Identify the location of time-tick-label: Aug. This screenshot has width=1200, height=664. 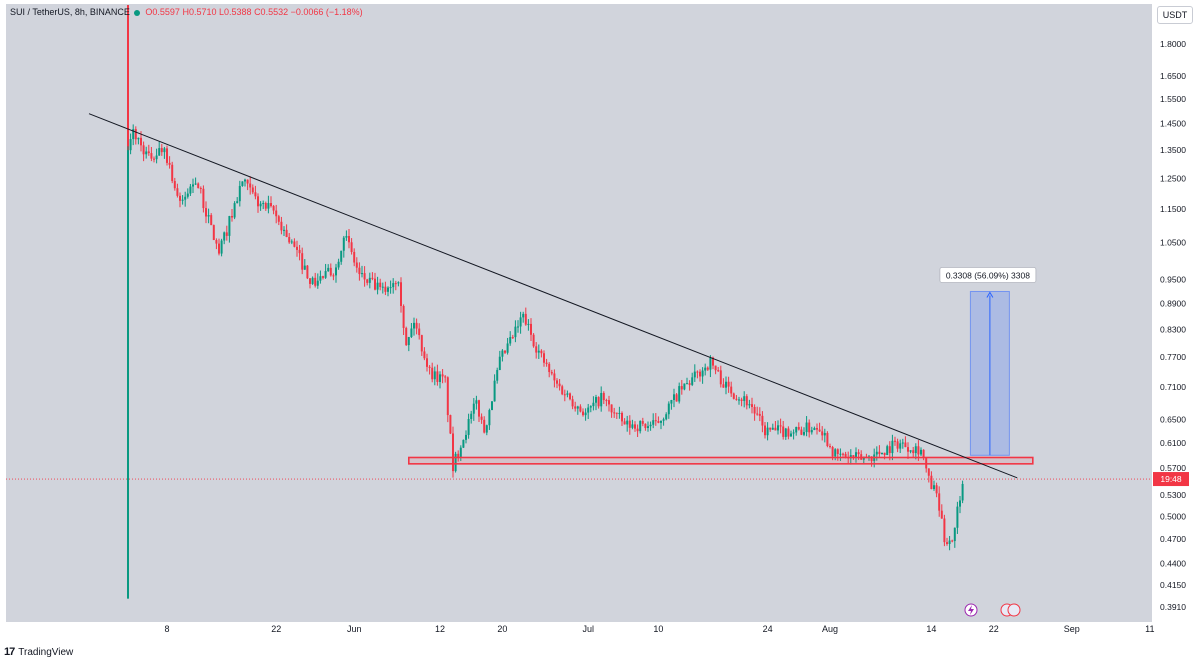
(830, 629).